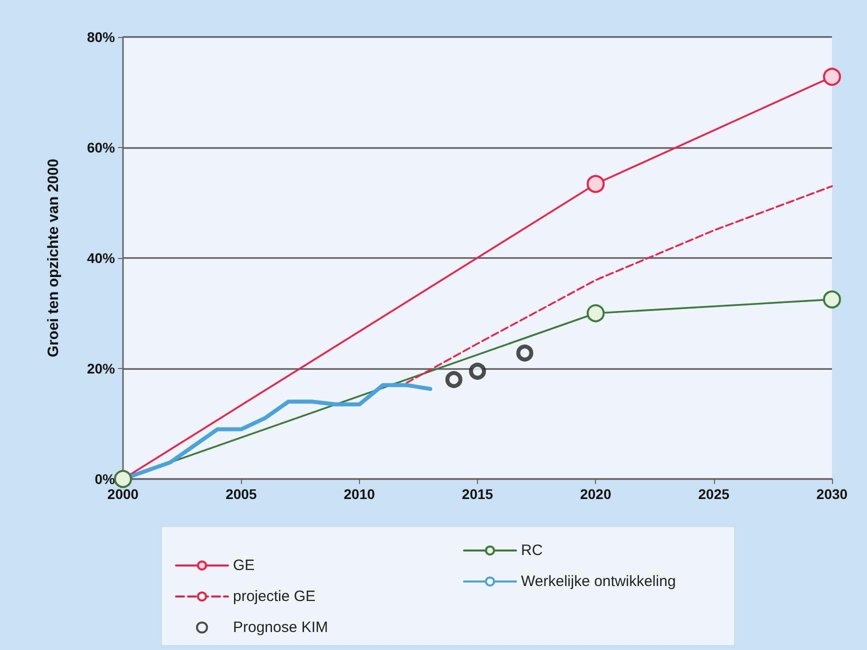  What do you see at coordinates (53, 258) in the screenshot?
I see `y-axis-title: Groei ten opzichte van 2000` at bounding box center [53, 258].